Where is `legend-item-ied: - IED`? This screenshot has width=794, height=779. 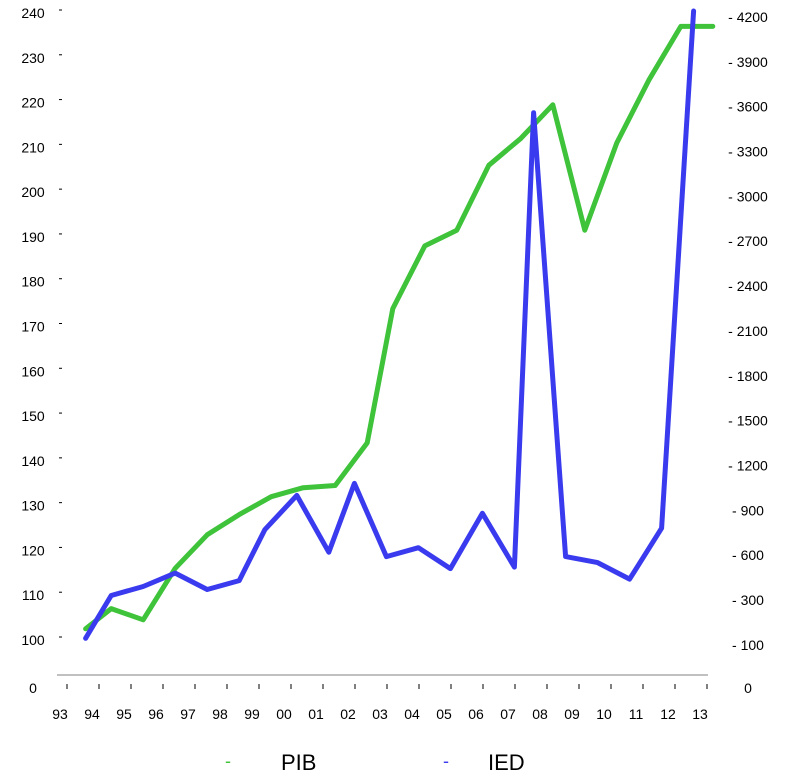
legend-item-ied: - IED is located at coordinates (484, 762).